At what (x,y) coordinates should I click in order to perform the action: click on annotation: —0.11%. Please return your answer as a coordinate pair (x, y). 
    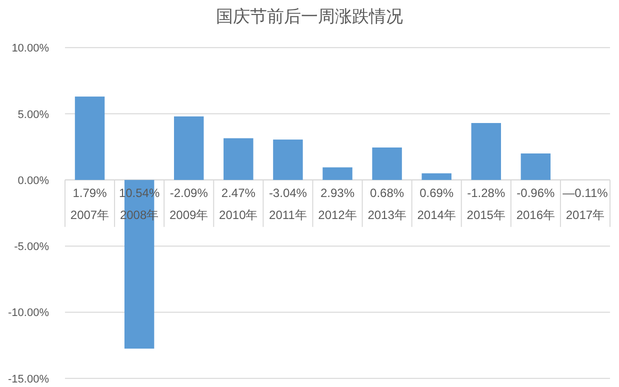
    Looking at the image, I should click on (585, 193).